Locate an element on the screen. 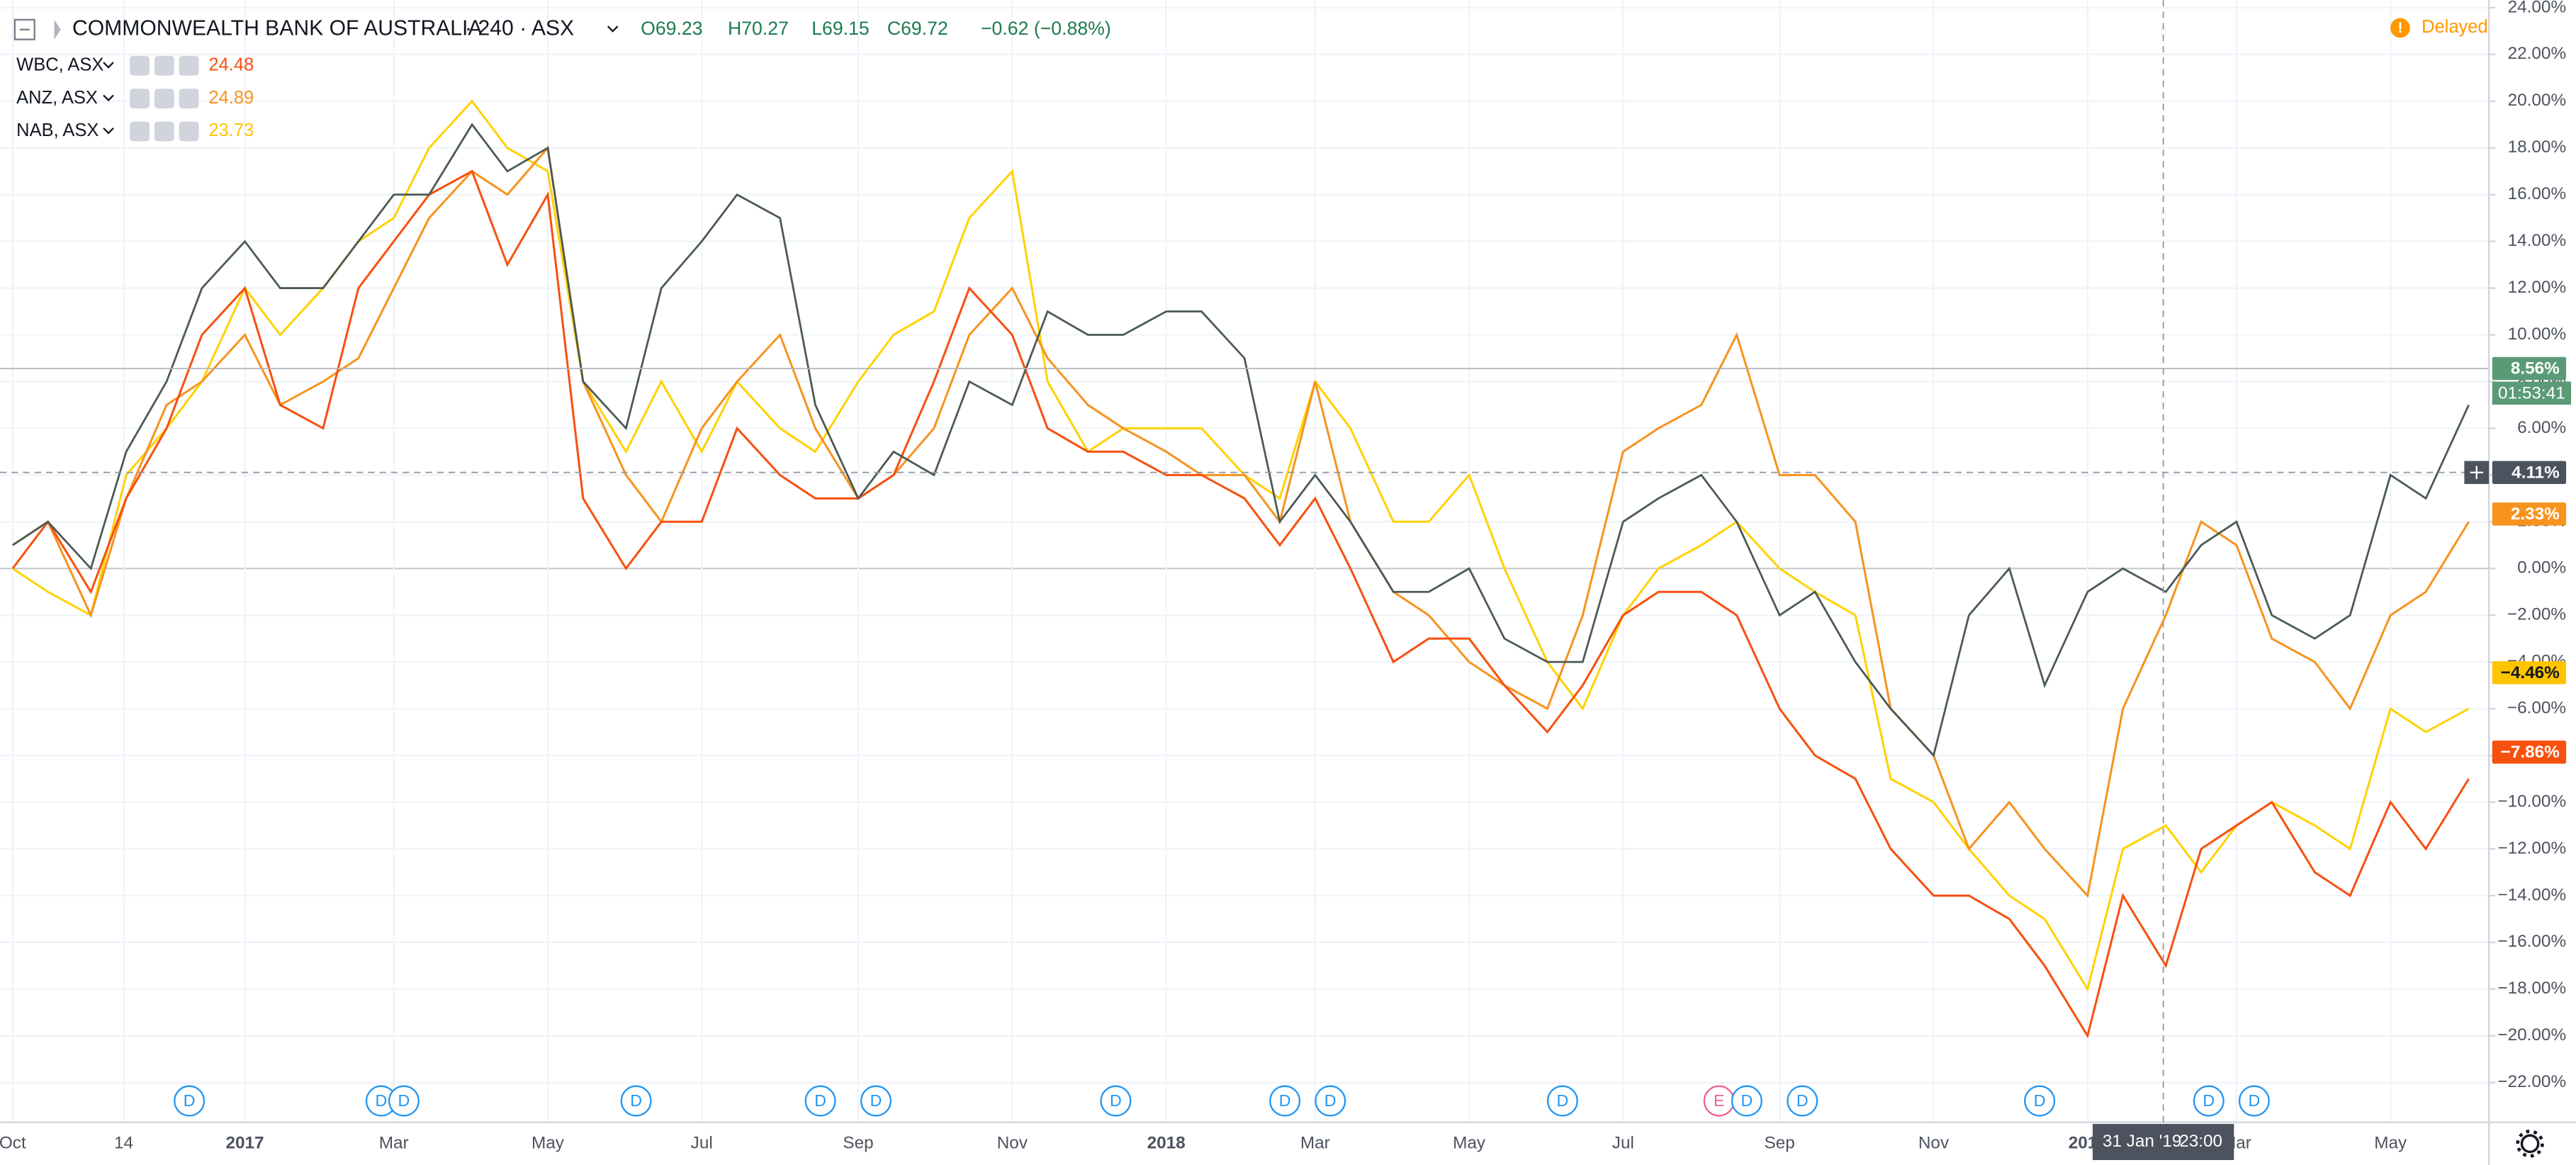  x-tick-label: Mar is located at coordinates (394, 1142).